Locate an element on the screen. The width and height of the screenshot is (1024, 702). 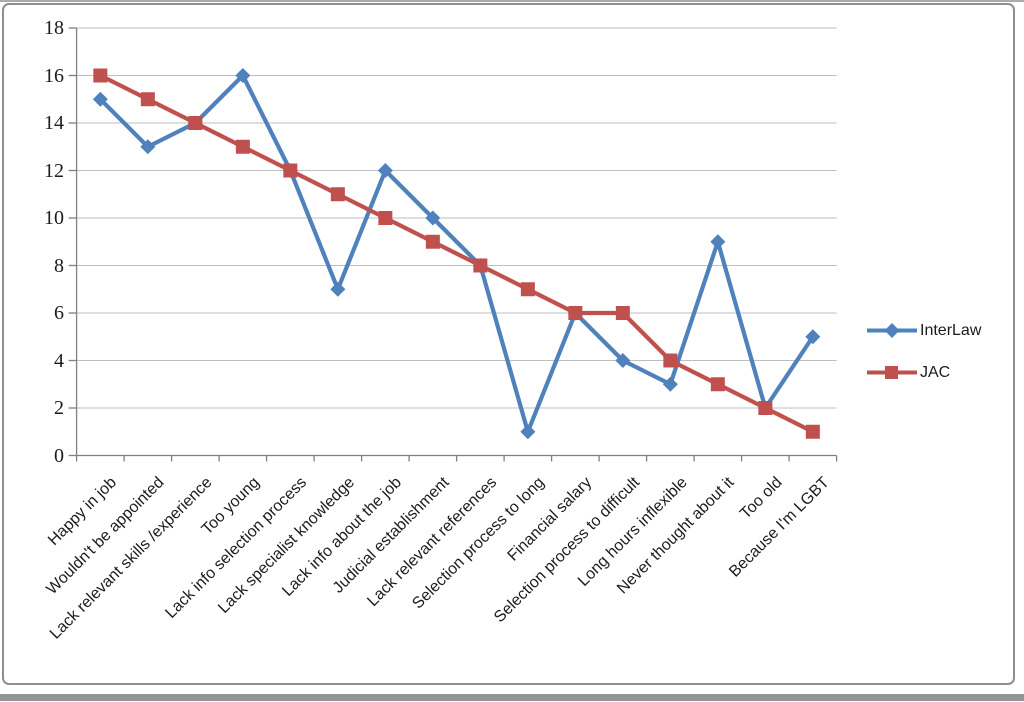
y-tick-label: 14 is located at coordinates (54, 123).